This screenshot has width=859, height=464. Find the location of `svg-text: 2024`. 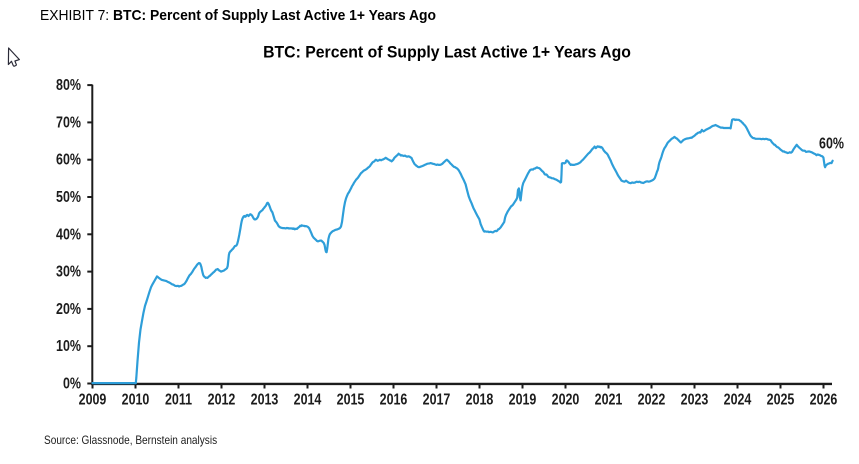

svg-text: 2024 is located at coordinates (738, 400).